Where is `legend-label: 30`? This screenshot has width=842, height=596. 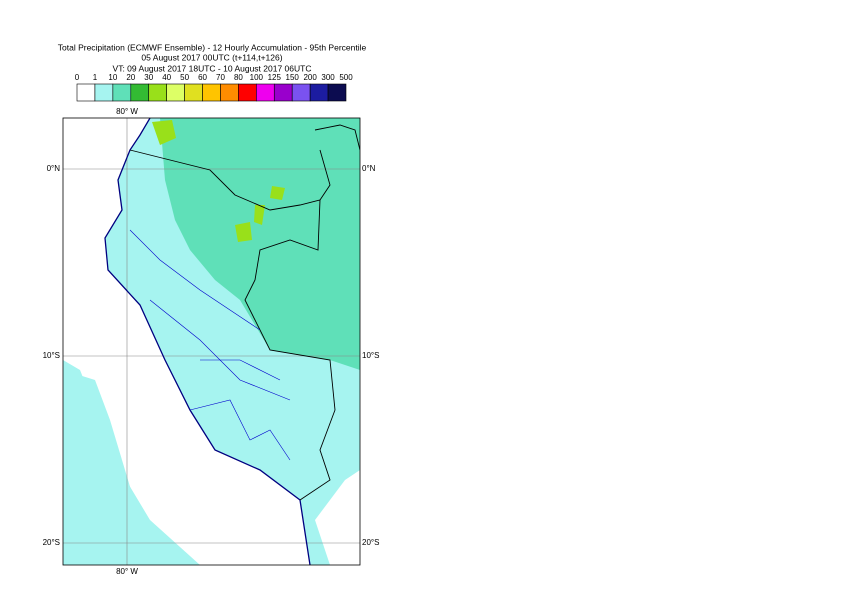 legend-label: 30 is located at coordinates (148, 77).